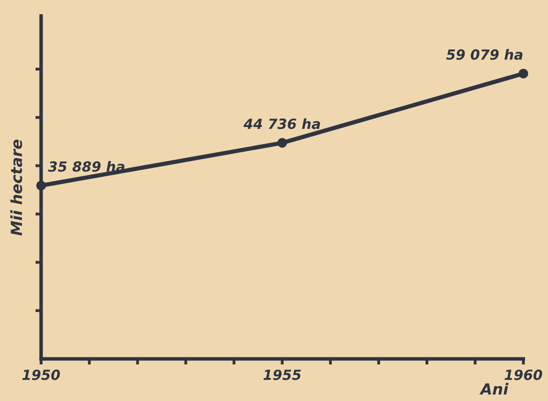  What do you see at coordinates (41, 375) in the screenshot?
I see `x-tick-label: 1950` at bounding box center [41, 375].